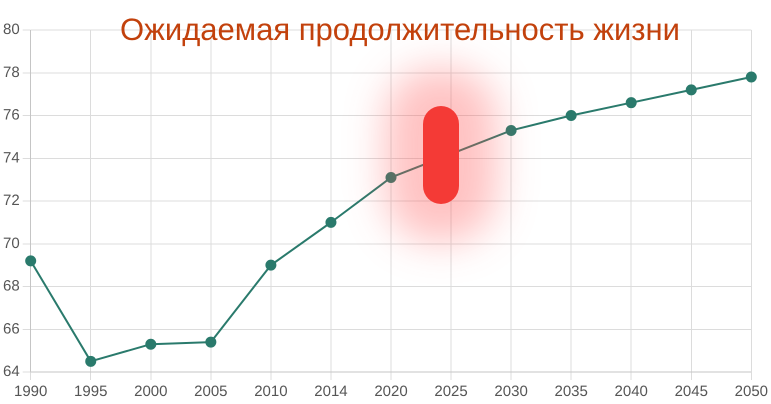 The height and width of the screenshot is (404, 771). I want to click on y-tick-label: 66, so click(11, 329).